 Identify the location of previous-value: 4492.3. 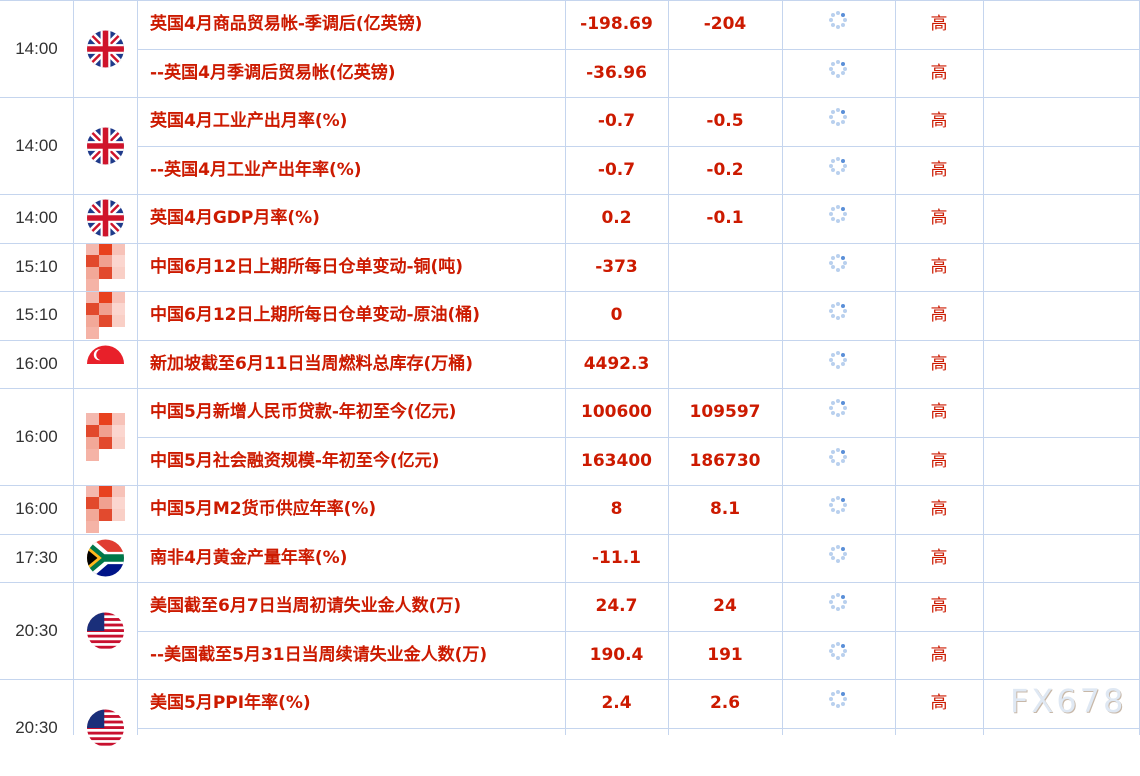
(616, 363).